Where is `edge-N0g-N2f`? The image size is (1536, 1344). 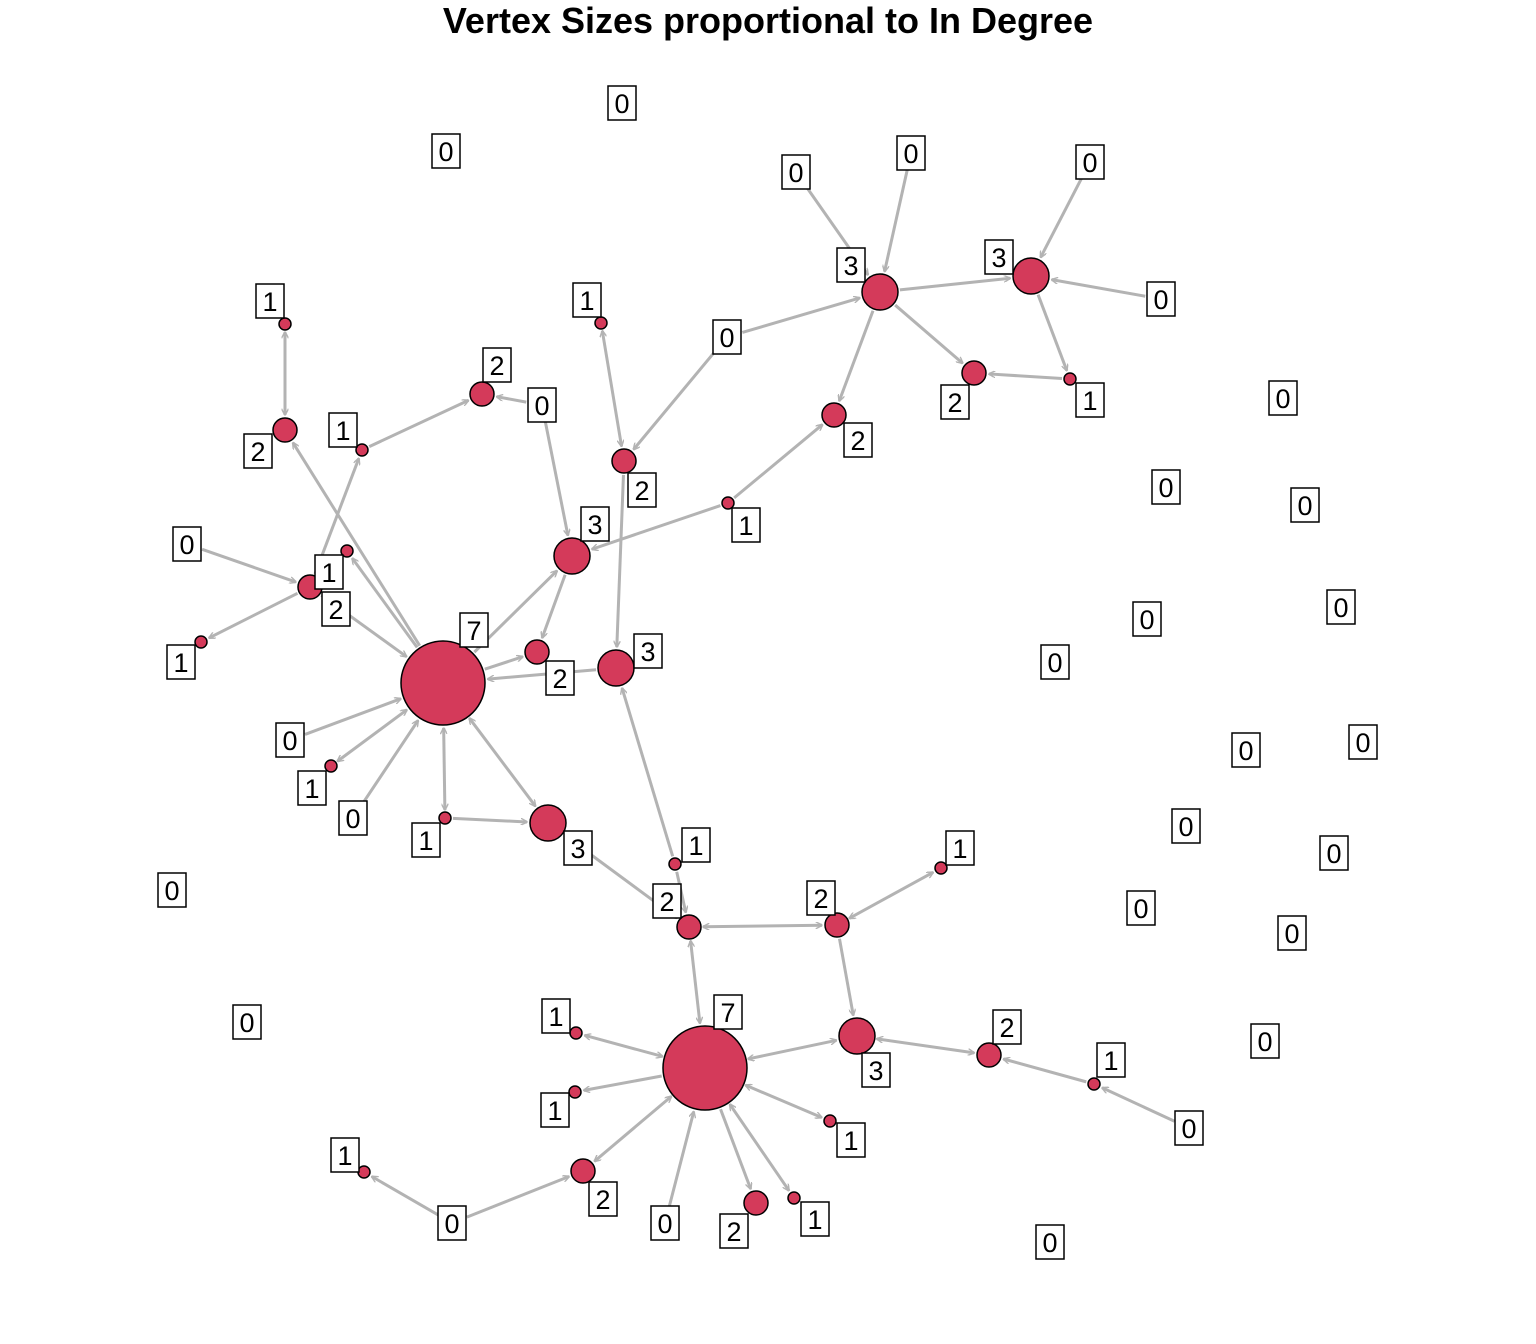
edge-N0g-N2f is located at coordinates (248, 564).